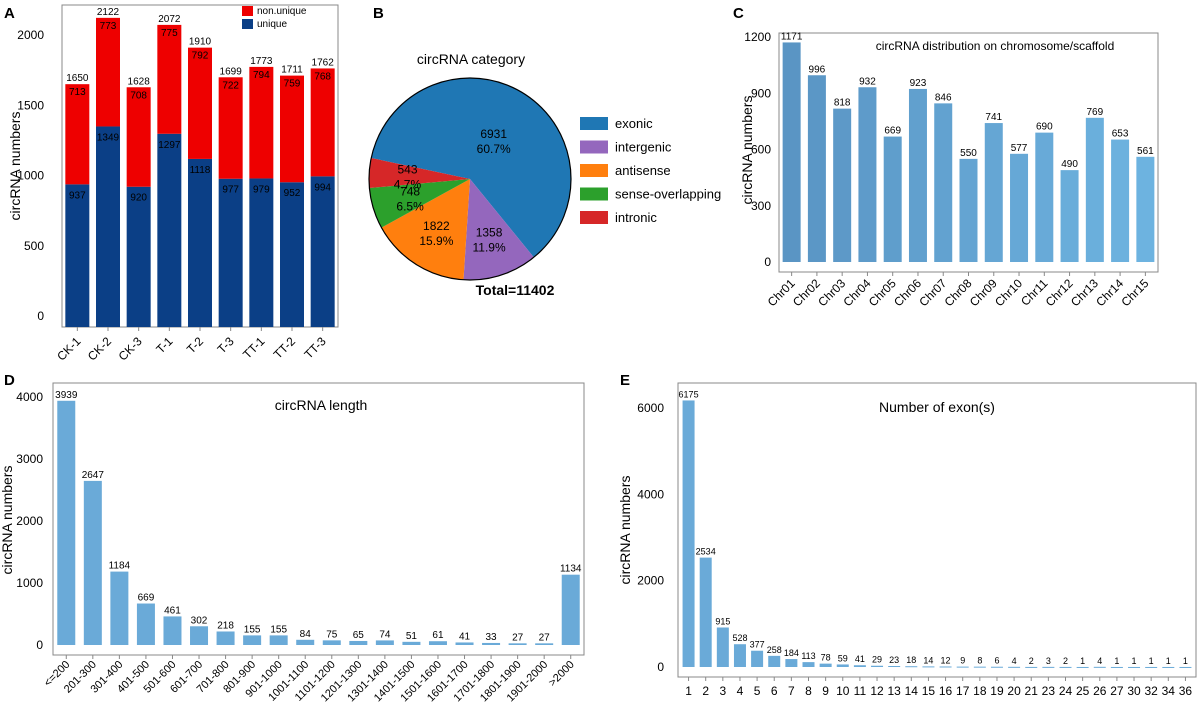 The width and height of the screenshot is (1200, 711). I want to click on value-label-total: 1711, so click(292, 70).